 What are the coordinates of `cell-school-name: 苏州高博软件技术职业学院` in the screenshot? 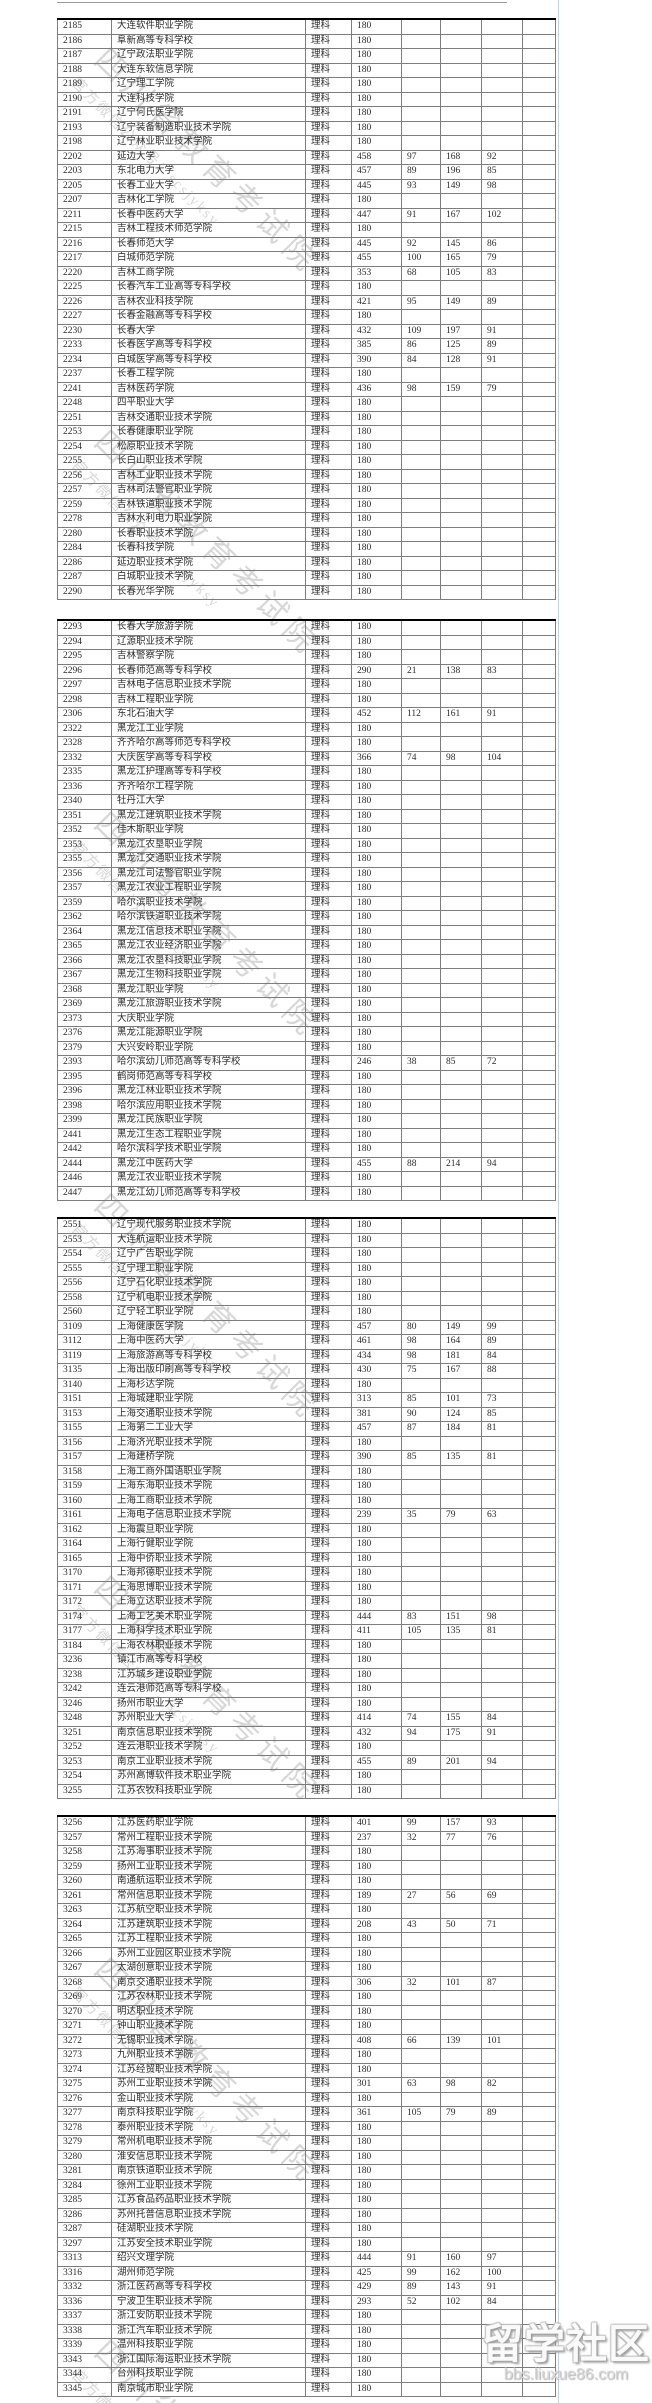 It's located at (208, 1777).